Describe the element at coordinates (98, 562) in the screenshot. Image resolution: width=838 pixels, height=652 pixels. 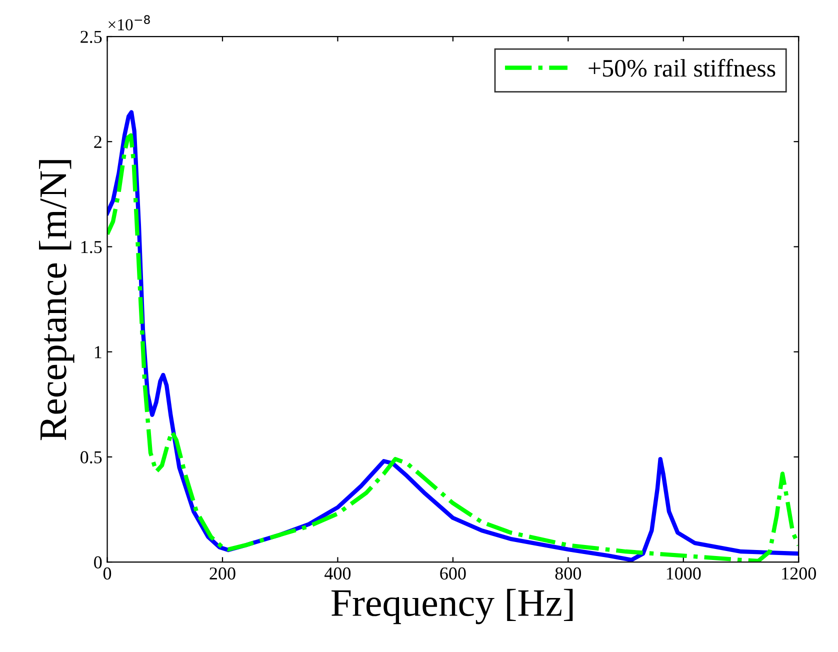
I see `y-tick-label: 0` at that location.